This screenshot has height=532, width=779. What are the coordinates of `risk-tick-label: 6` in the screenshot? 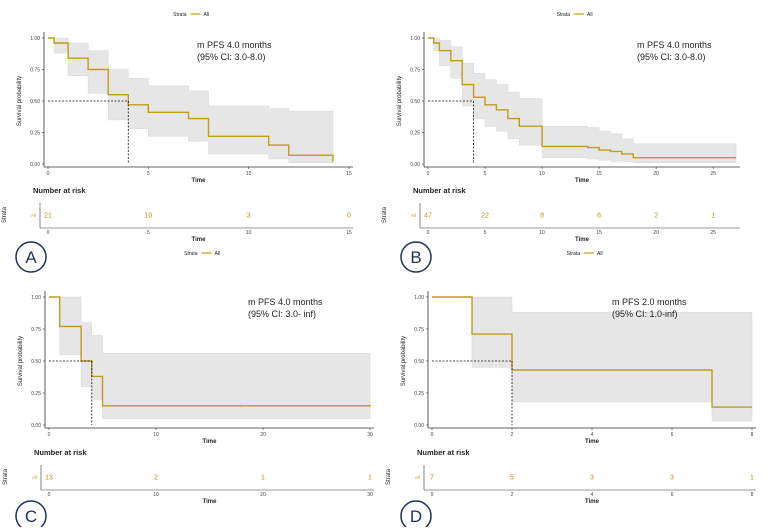 It's located at (672, 495).